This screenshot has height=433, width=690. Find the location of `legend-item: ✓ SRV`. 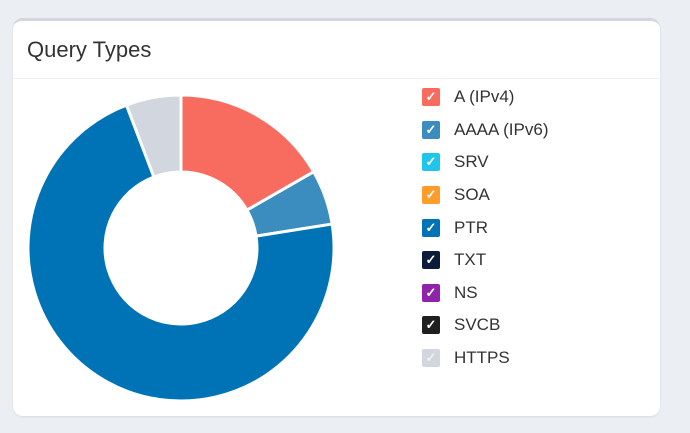

legend-item: ✓ SRV is located at coordinates (485, 162).